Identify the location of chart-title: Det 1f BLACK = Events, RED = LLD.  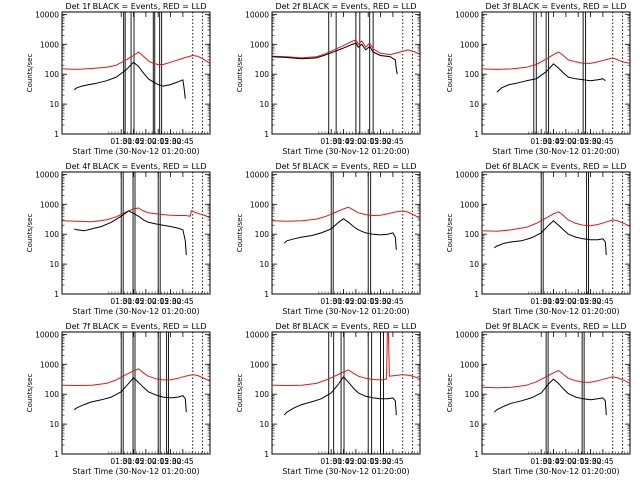
(135, 6).